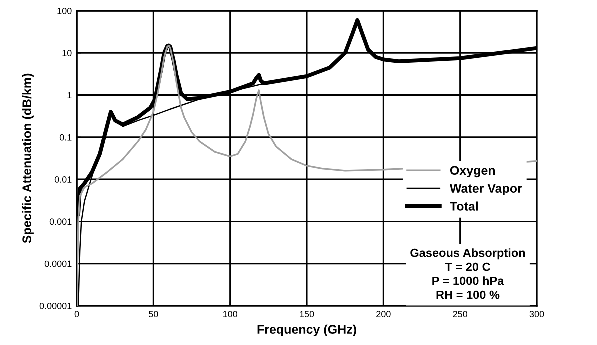 This screenshot has height=345, width=597. Describe the element at coordinates (486, 190) in the screenshot. I see `legend-label: Water Vapor` at that location.